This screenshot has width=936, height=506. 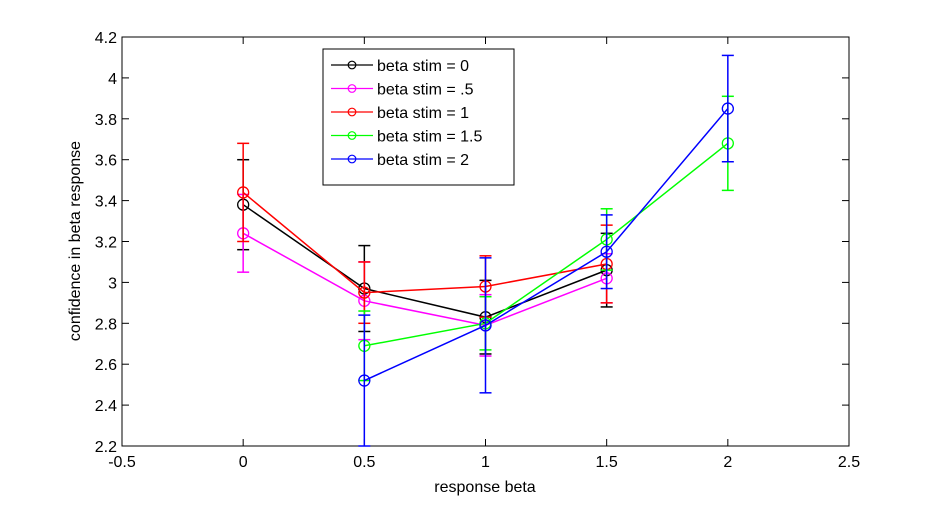 I want to click on x-tick-label: 1.5, so click(x=607, y=462).